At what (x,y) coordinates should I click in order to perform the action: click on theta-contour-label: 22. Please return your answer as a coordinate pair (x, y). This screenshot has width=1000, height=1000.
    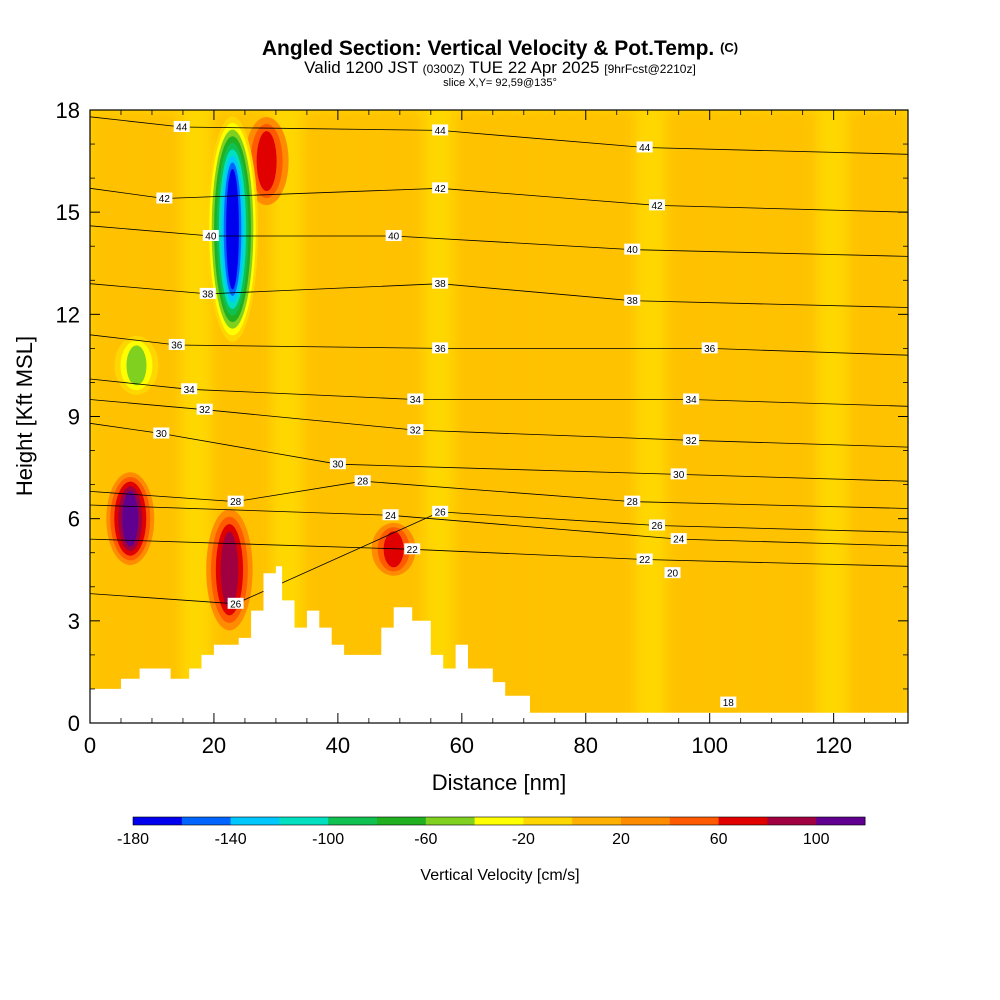
    Looking at the image, I should click on (644, 559).